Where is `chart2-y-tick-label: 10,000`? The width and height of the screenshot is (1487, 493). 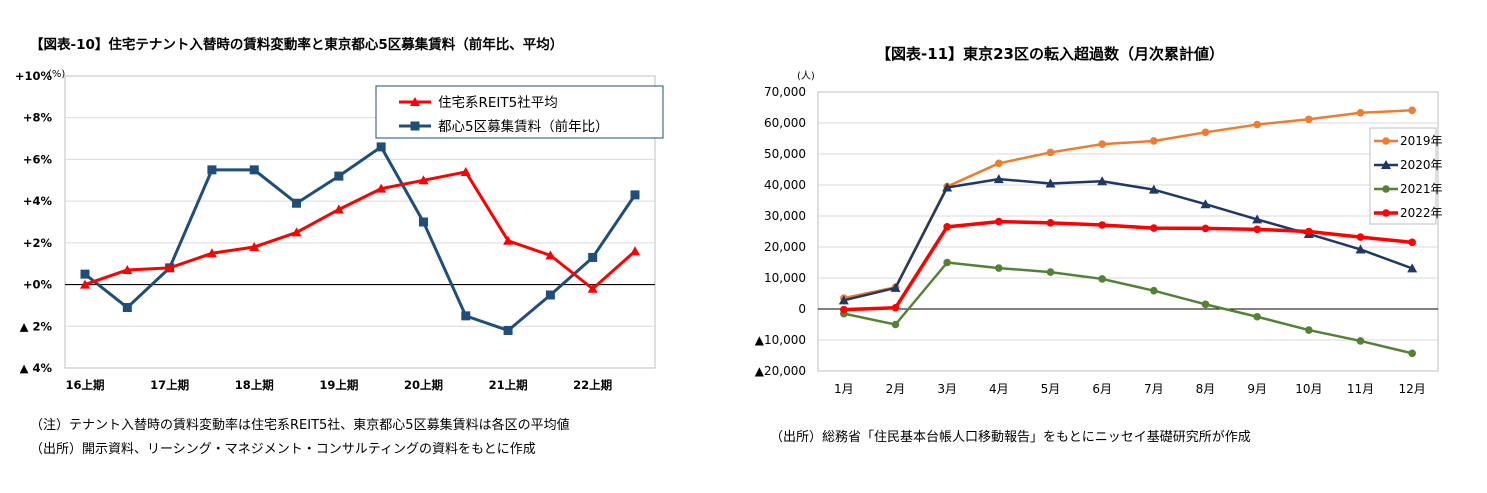 chart2-y-tick-label: 10,000 is located at coordinates (785, 278).